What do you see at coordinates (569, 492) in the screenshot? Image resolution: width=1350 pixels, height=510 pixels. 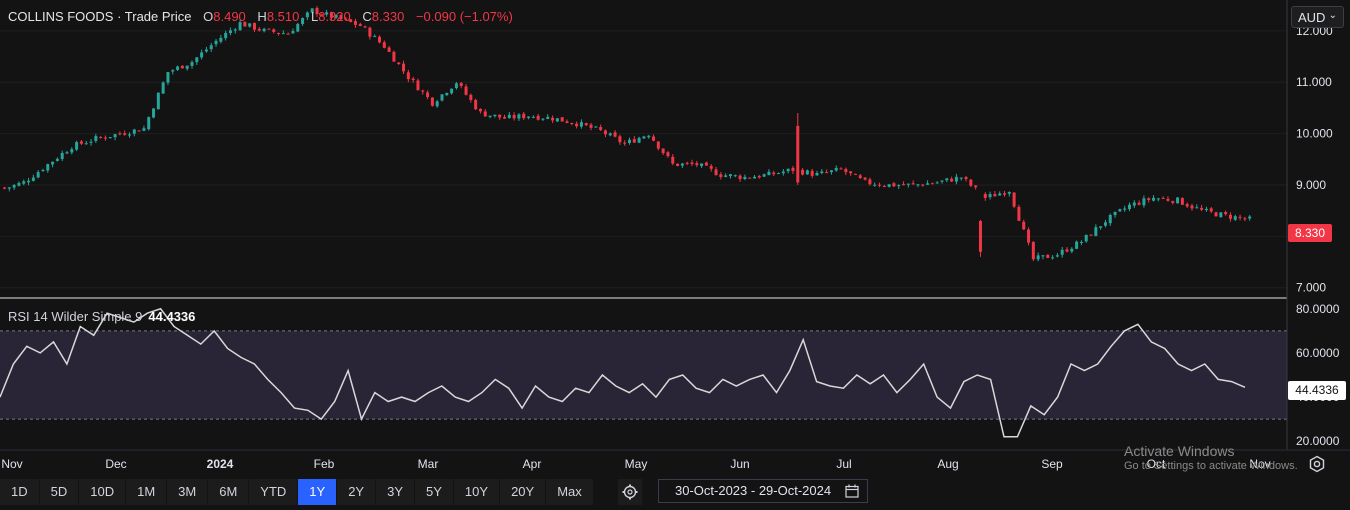 I see `period-button-max: Max` at bounding box center [569, 492].